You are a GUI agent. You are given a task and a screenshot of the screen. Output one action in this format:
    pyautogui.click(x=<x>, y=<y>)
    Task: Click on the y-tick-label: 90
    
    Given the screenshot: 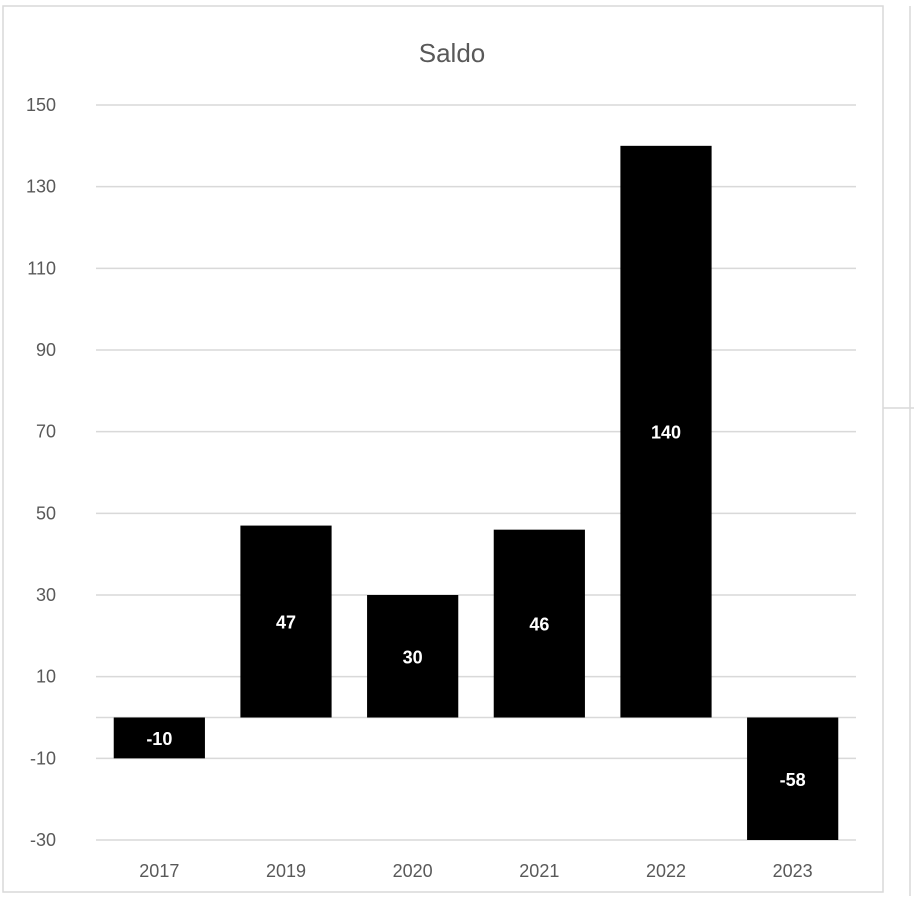 What is the action you would take?
    pyautogui.click(x=46, y=350)
    